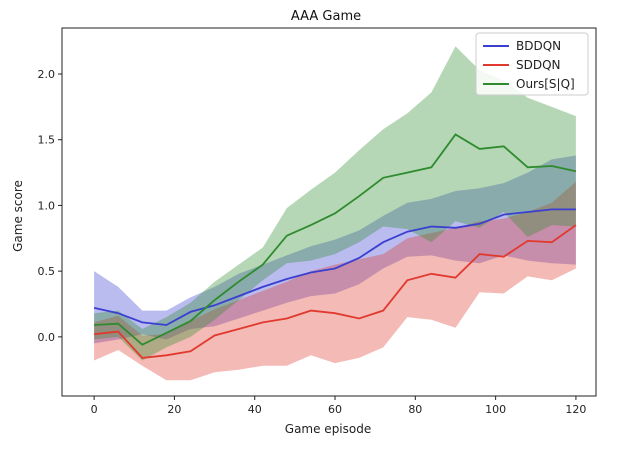 The width and height of the screenshot is (620, 464). What do you see at coordinates (538, 65) in the screenshot?
I see `legend-label-1: SDDQN` at bounding box center [538, 65].